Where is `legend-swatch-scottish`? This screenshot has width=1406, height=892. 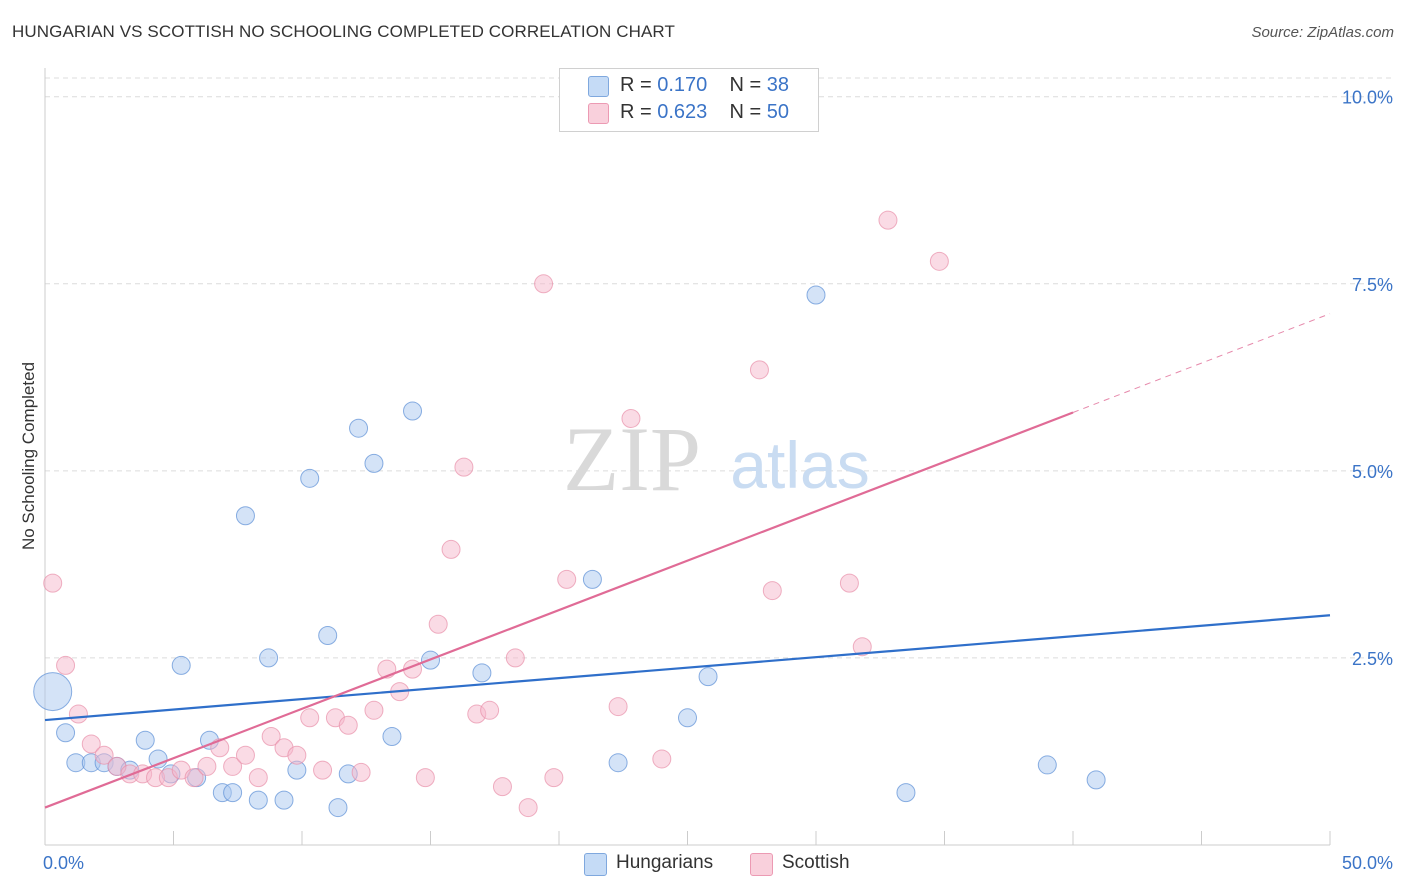
legend-swatch-scottish is located at coordinates (598, 113).